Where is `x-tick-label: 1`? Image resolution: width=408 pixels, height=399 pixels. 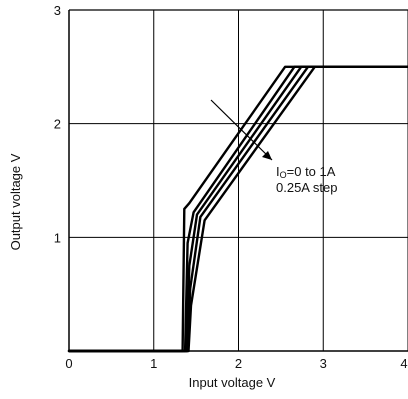 x-tick-label: 1 is located at coordinates (153, 363).